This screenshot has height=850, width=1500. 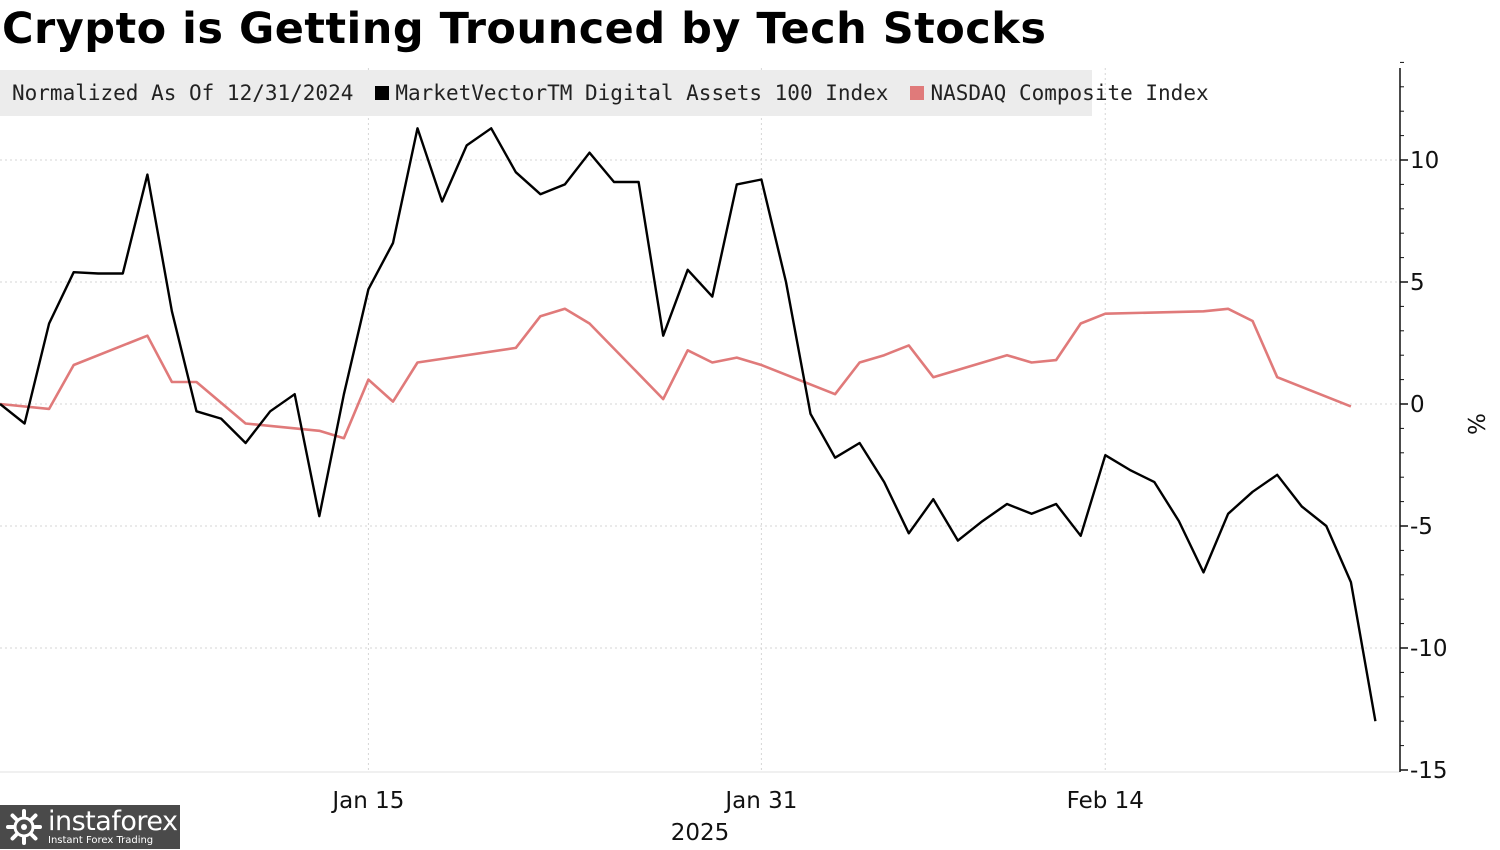 What do you see at coordinates (101, 840) in the screenshot?
I see `watermark-tagline: Instant Forex Trading` at bounding box center [101, 840].